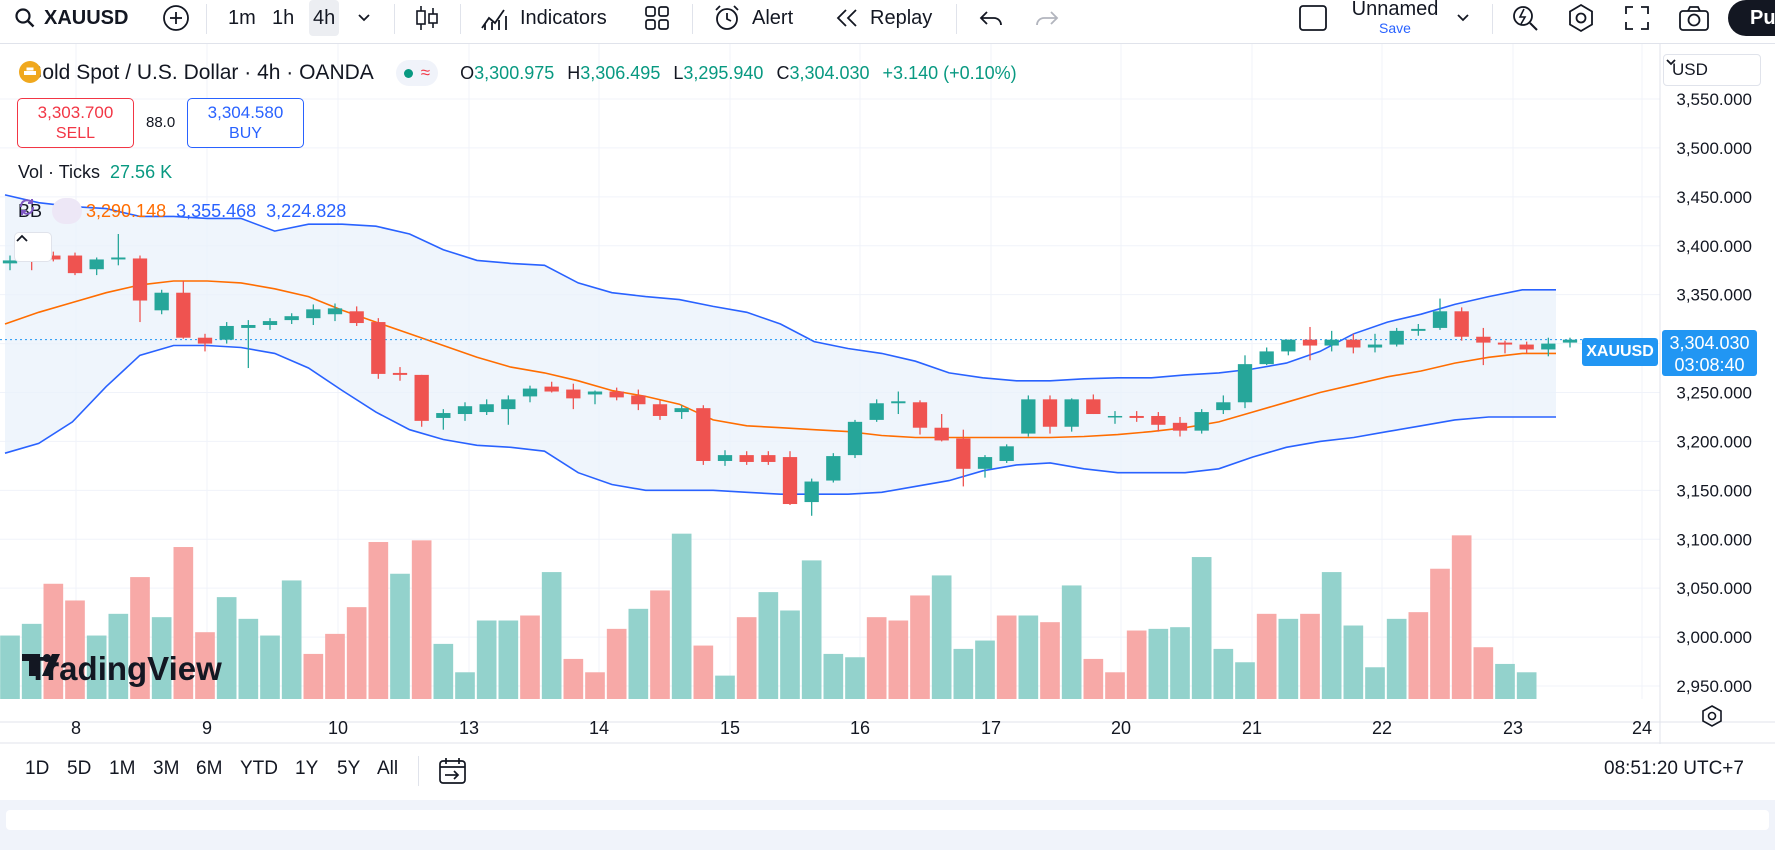 The height and width of the screenshot is (850, 1775). Describe the element at coordinates (1674, 768) in the screenshot. I see `timezone-clock: 08:51:20 UTC+7` at that location.